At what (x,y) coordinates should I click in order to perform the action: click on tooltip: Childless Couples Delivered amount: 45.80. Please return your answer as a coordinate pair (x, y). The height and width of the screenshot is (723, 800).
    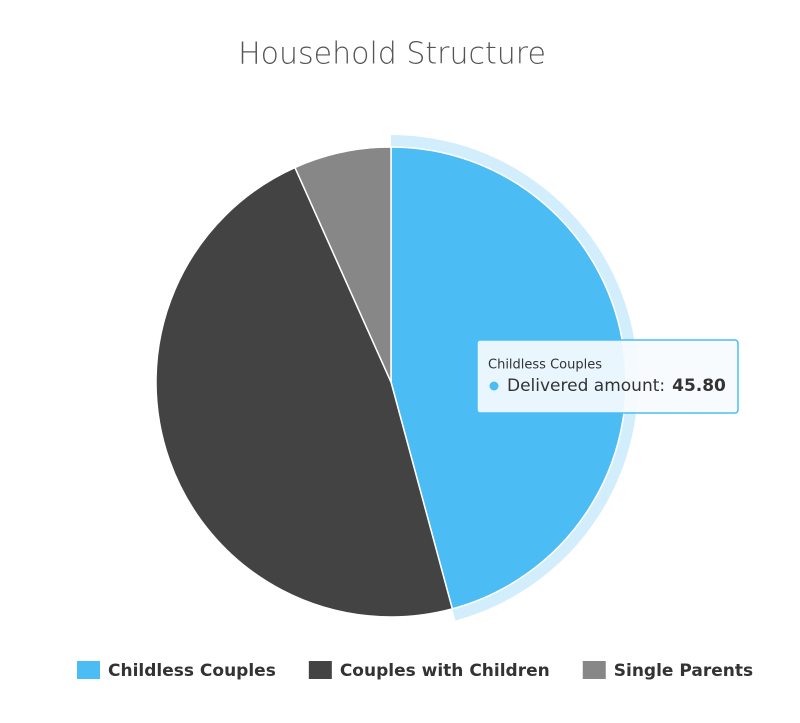
    Looking at the image, I should click on (607, 376).